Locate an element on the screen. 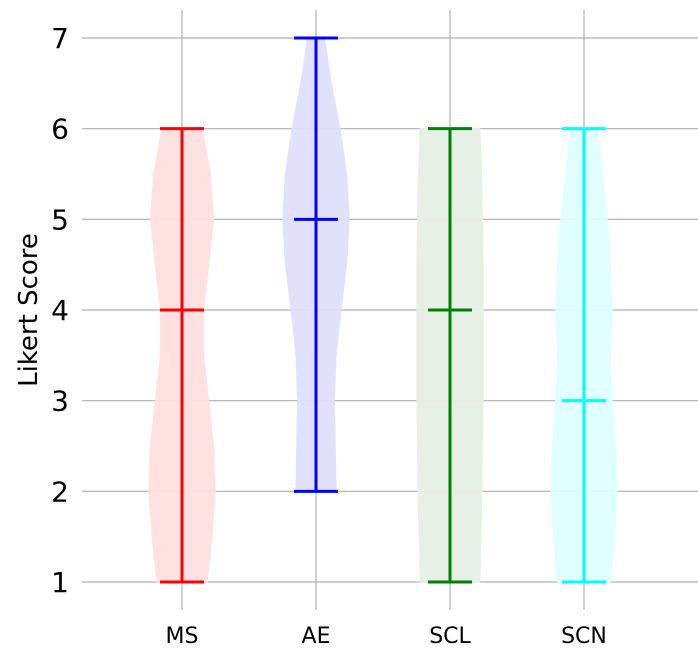 The height and width of the screenshot is (662, 698). y-axis-label: Likert Score is located at coordinates (29, 310).